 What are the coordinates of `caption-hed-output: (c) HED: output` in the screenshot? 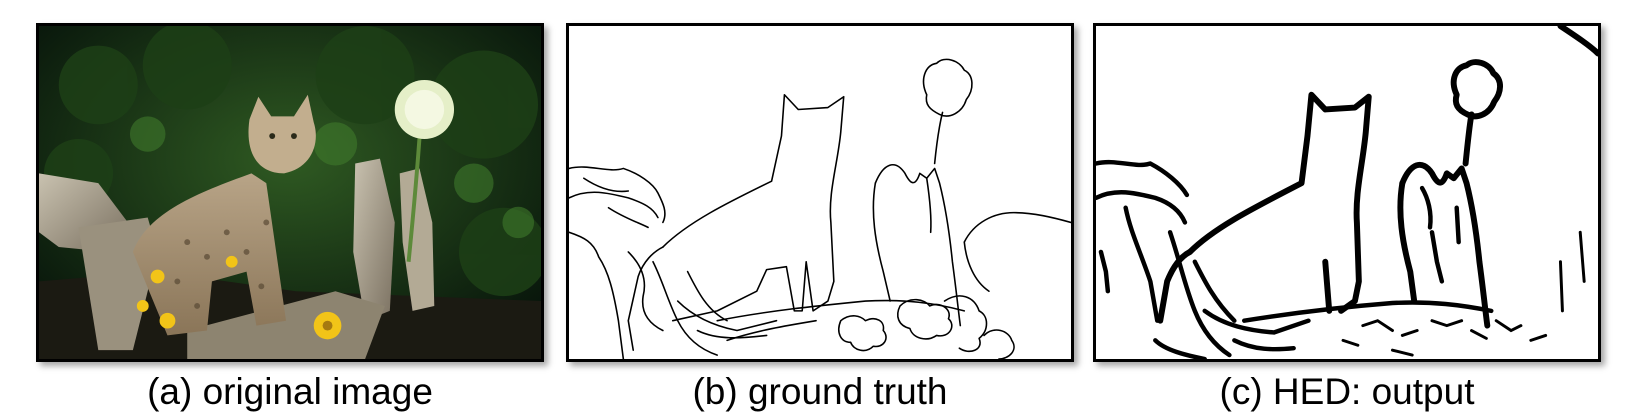 It's located at (1347, 392).